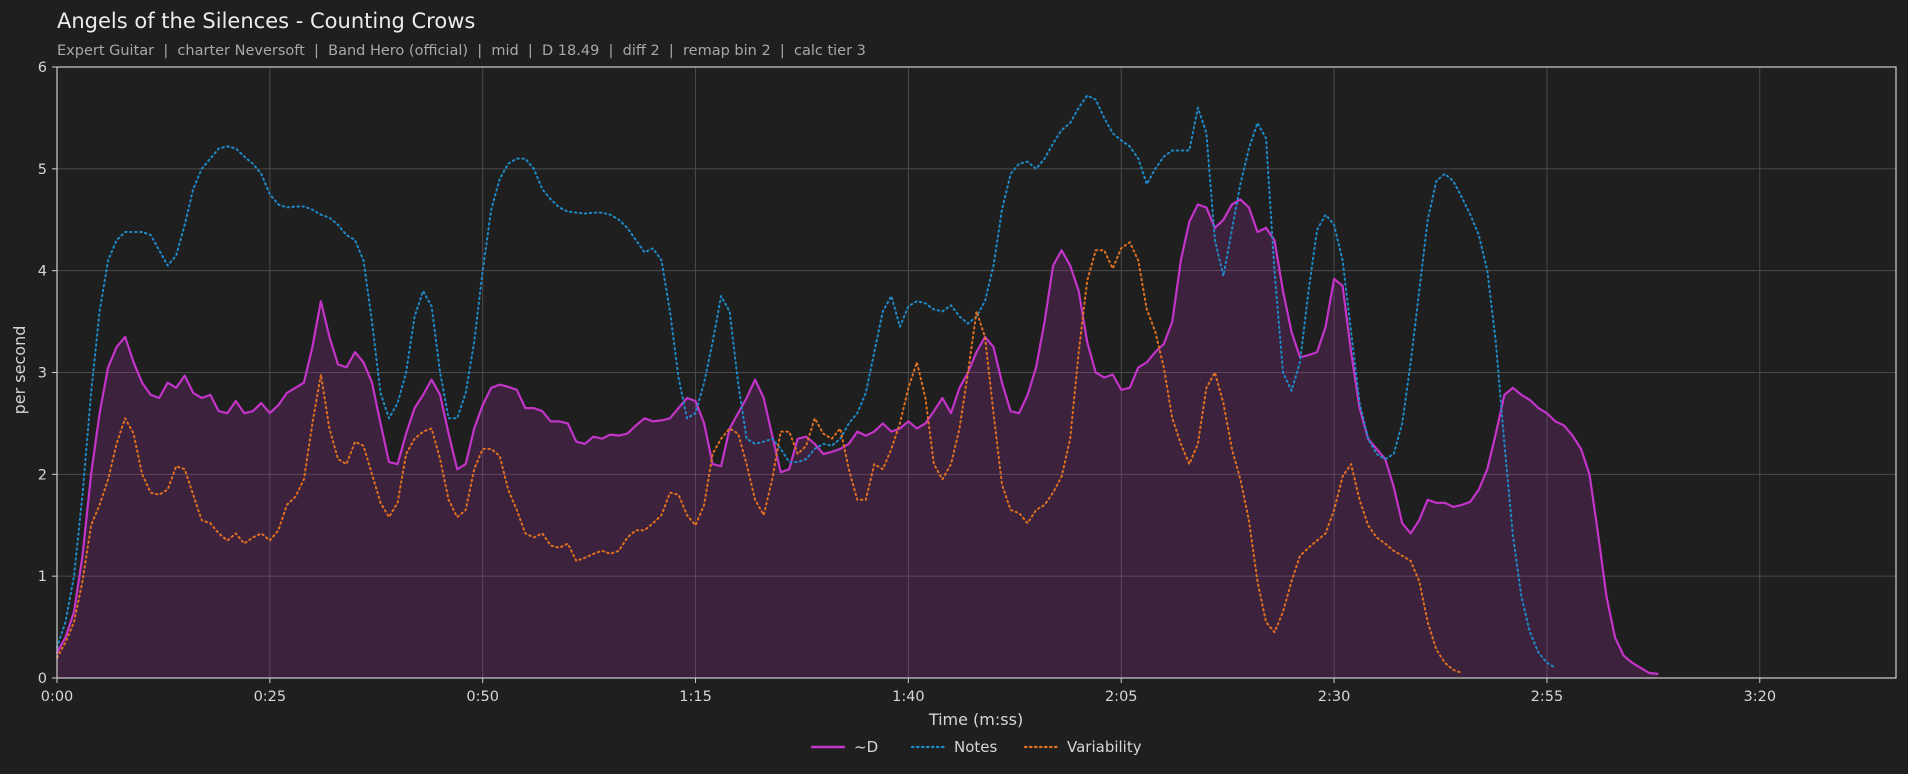  What do you see at coordinates (57, 697) in the screenshot?
I see `x-tick-label: 0:00` at bounding box center [57, 697].